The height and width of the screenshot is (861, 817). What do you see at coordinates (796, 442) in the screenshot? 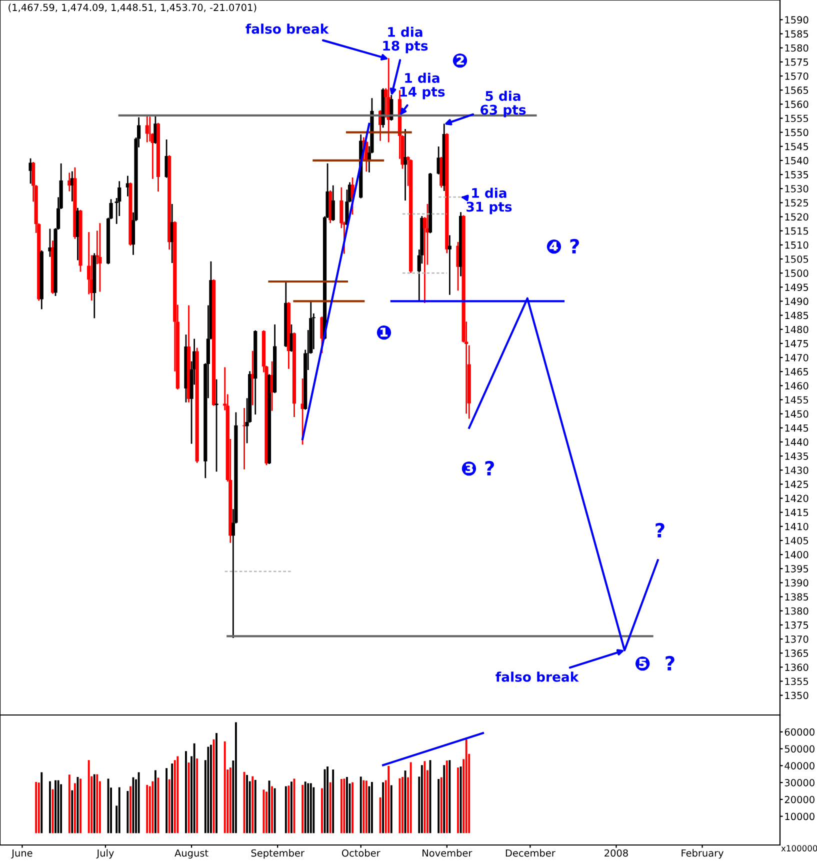
I see `y-tick-label: 1440` at bounding box center [796, 442].